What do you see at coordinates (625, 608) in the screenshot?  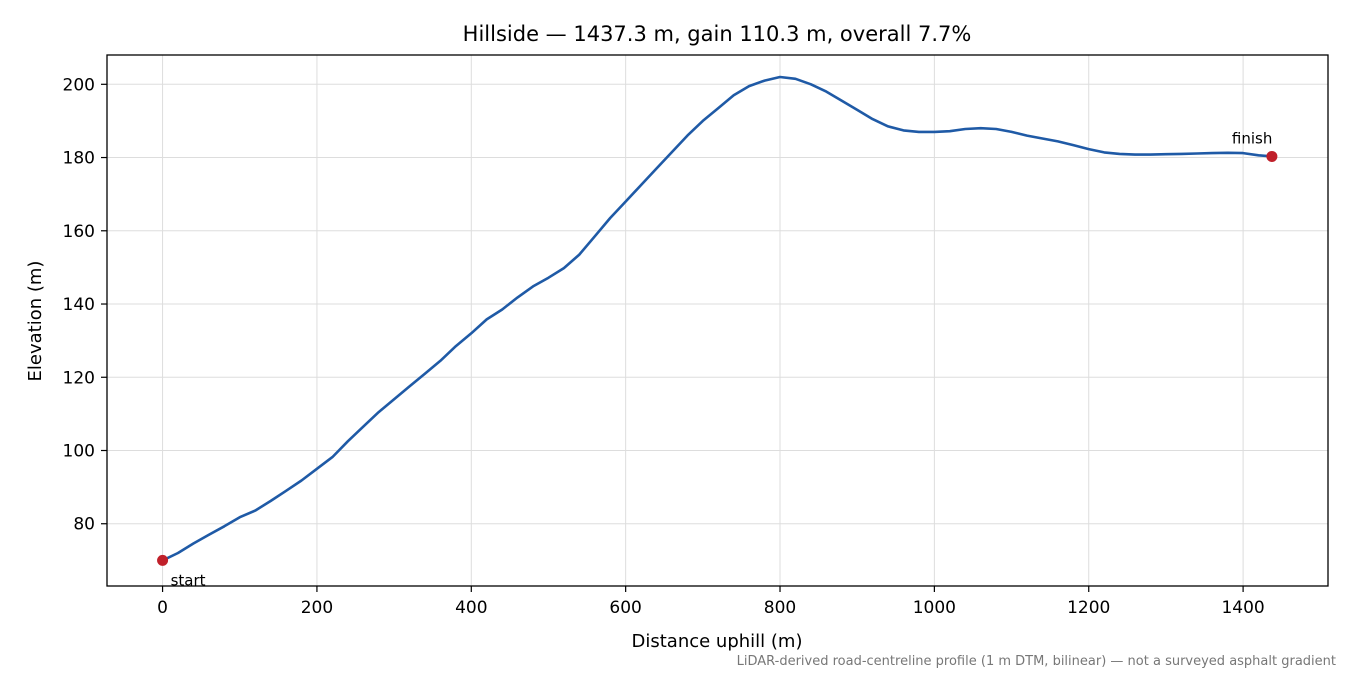 I see `x-tick-label: 600` at bounding box center [625, 608].